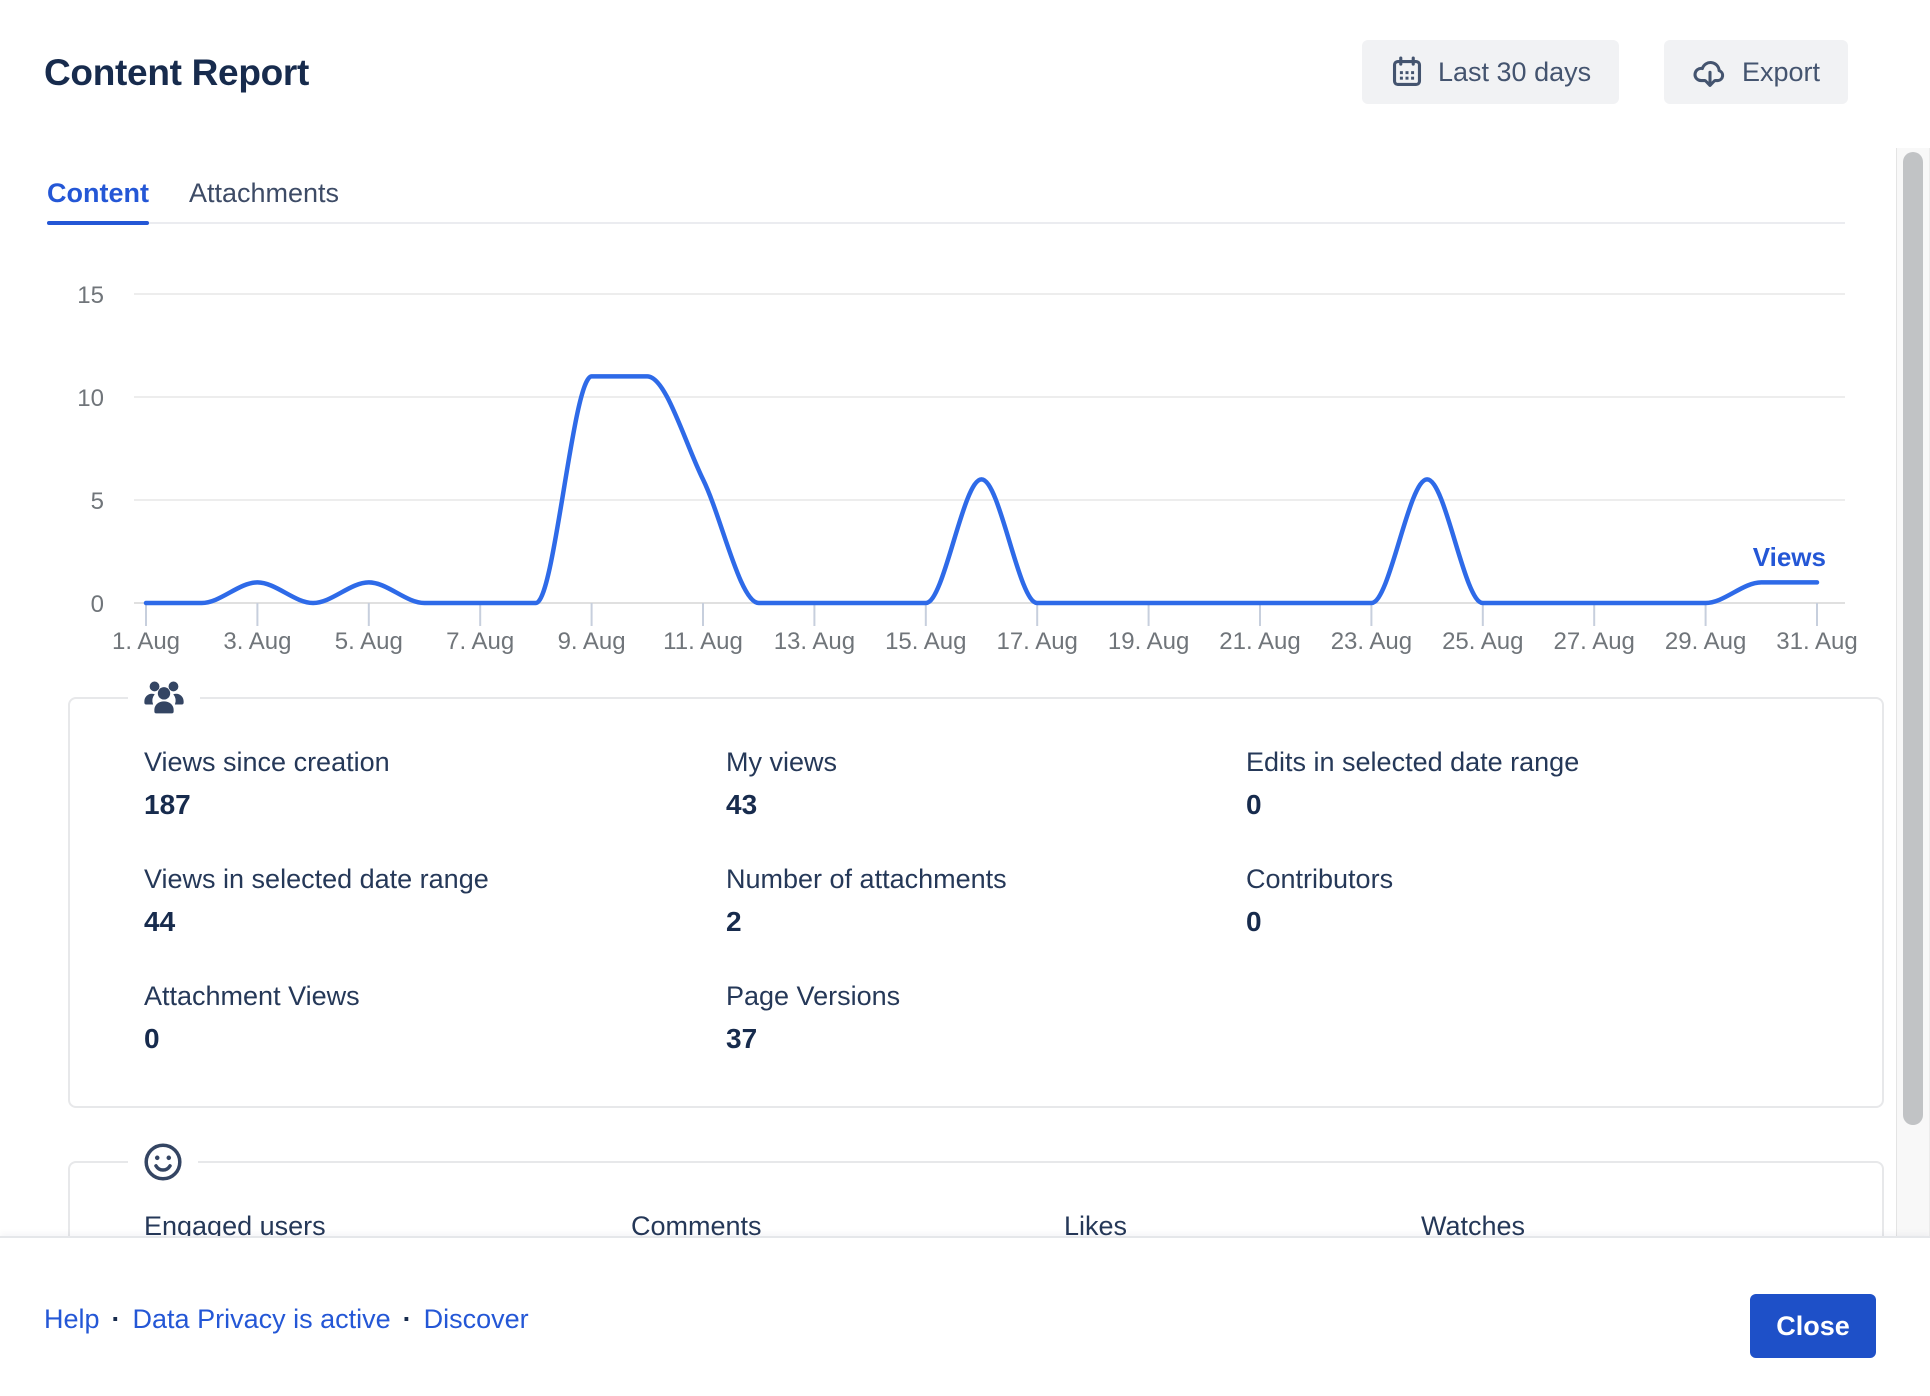  I want to click on x-axis-tick-label: 13. Aug, so click(814, 641).